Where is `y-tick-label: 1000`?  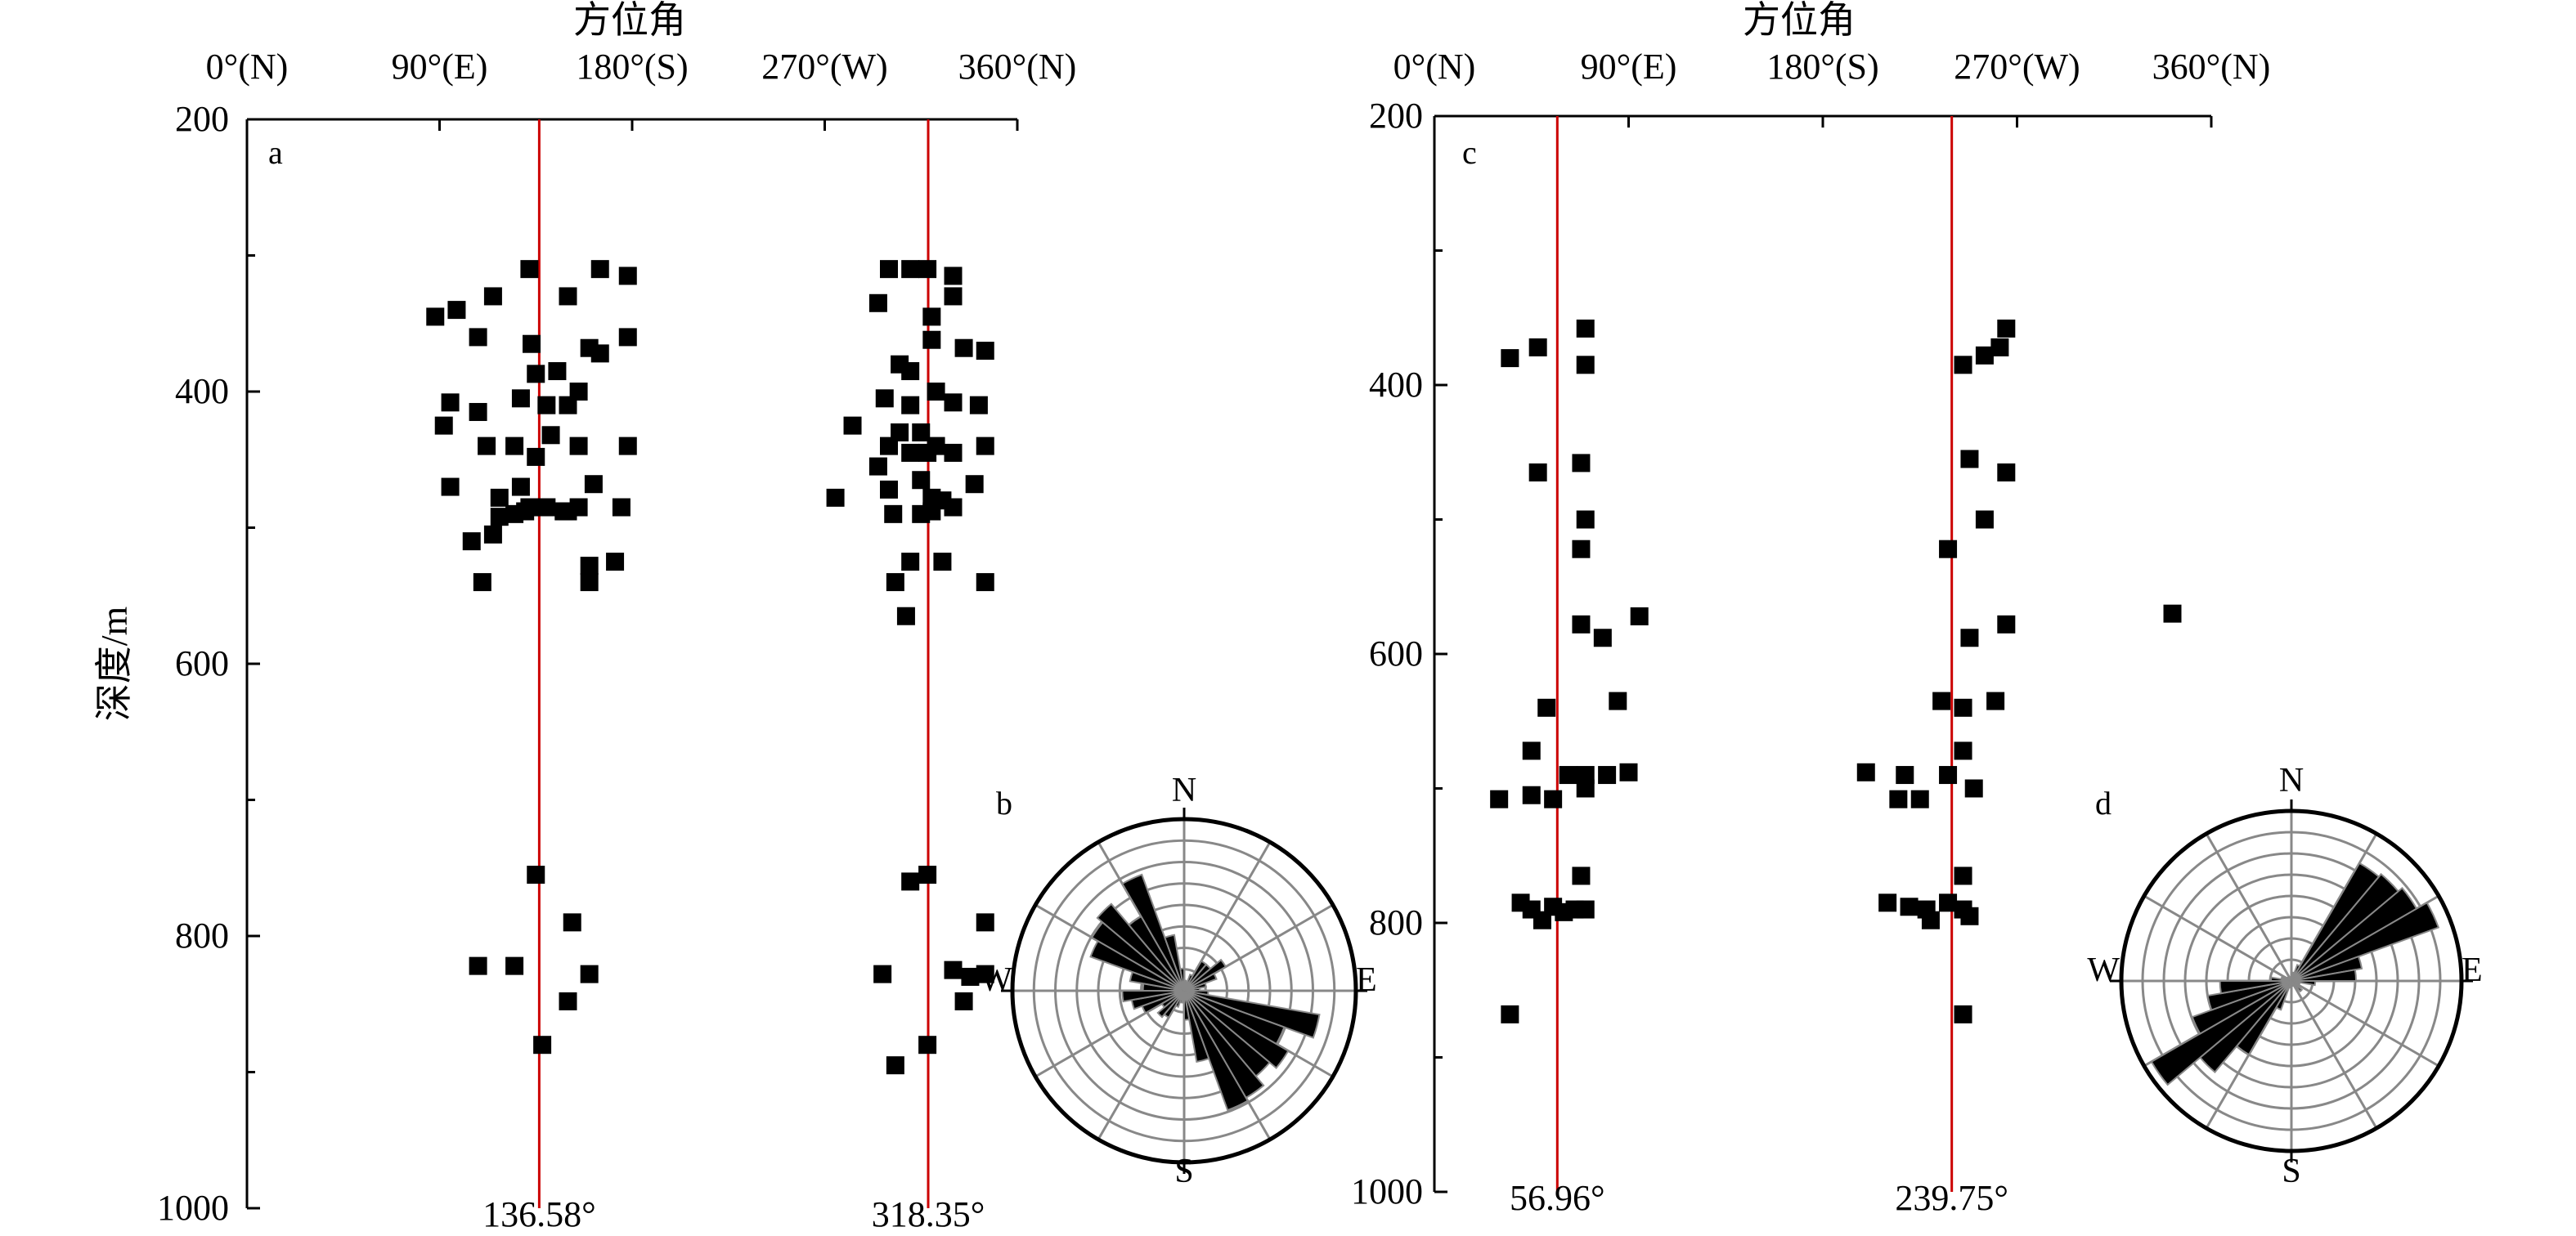 y-tick-label: 1000 is located at coordinates (193, 1208).